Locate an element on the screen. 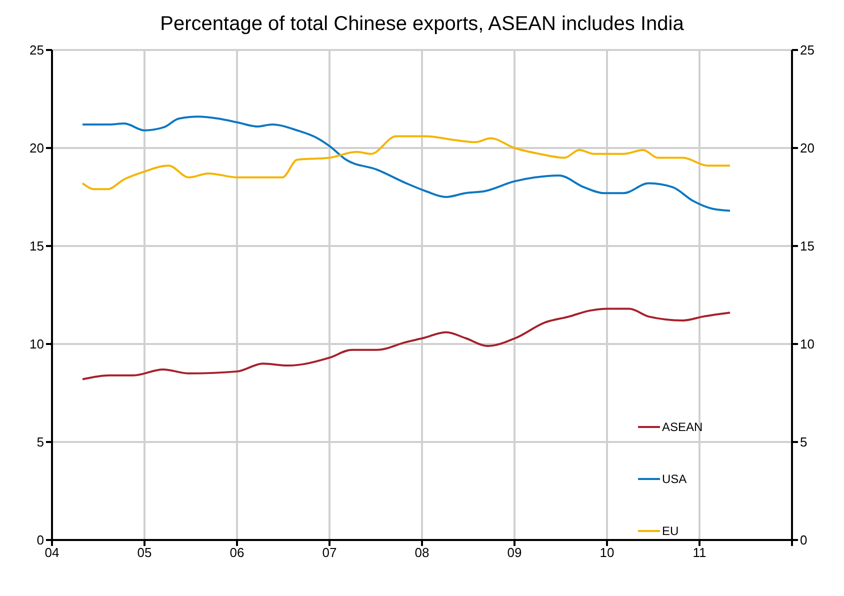 Image resolution: width=844 pixels, height=596 pixels. x-tick-label: 09 is located at coordinates (514, 552).